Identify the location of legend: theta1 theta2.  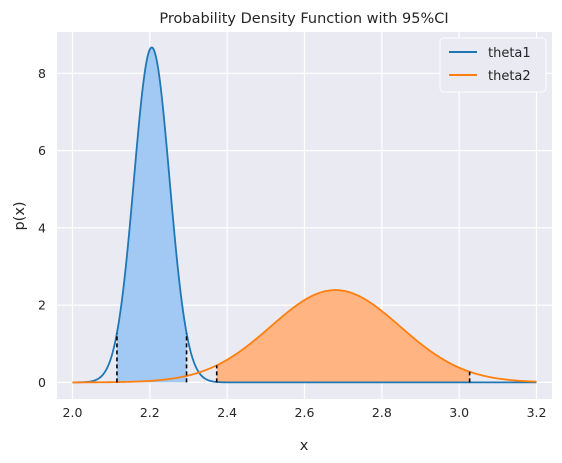
(493, 65).